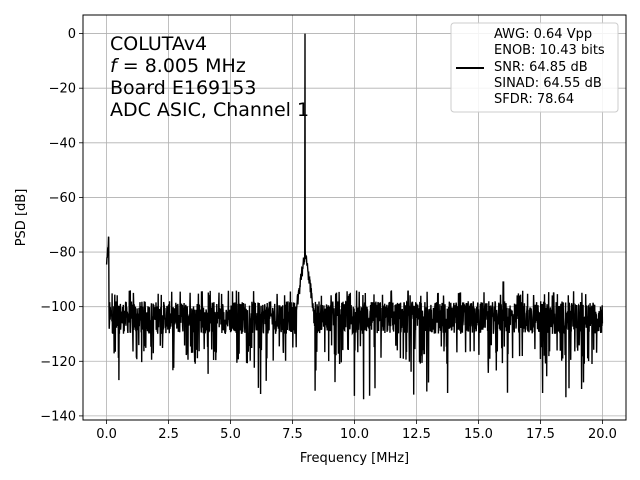  I want to click on x-tick-label: 15.0, so click(478, 434).